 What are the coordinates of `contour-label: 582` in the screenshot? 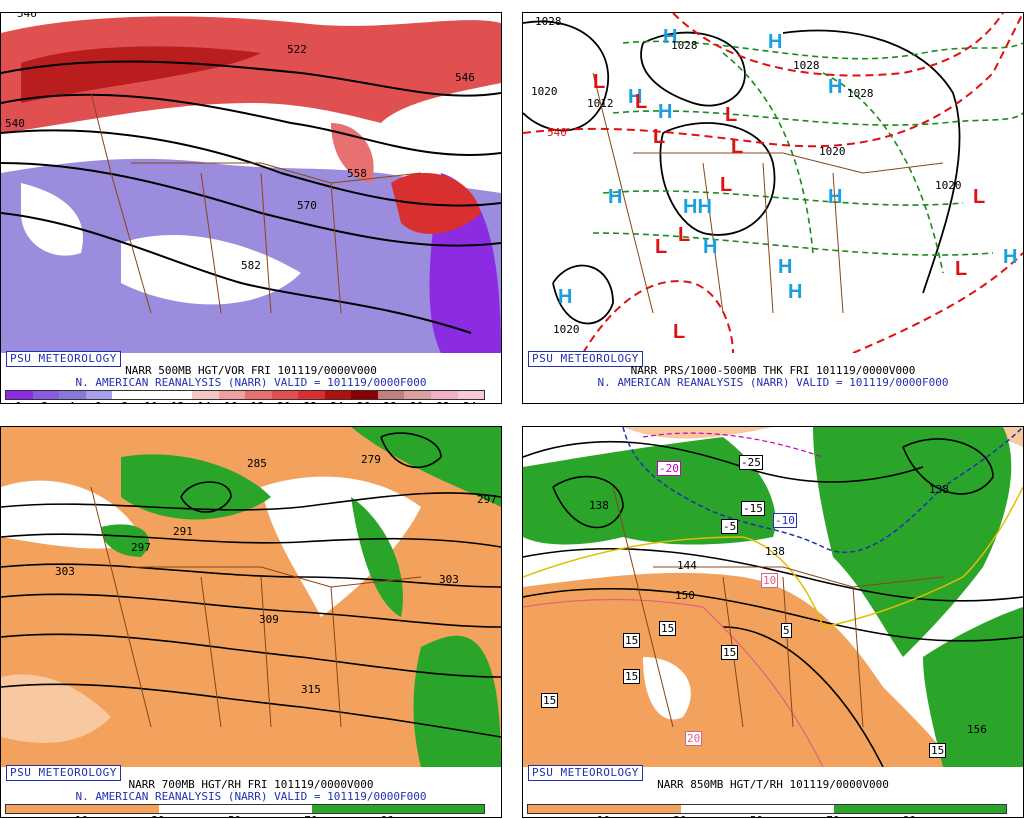 It's located at (251, 265).